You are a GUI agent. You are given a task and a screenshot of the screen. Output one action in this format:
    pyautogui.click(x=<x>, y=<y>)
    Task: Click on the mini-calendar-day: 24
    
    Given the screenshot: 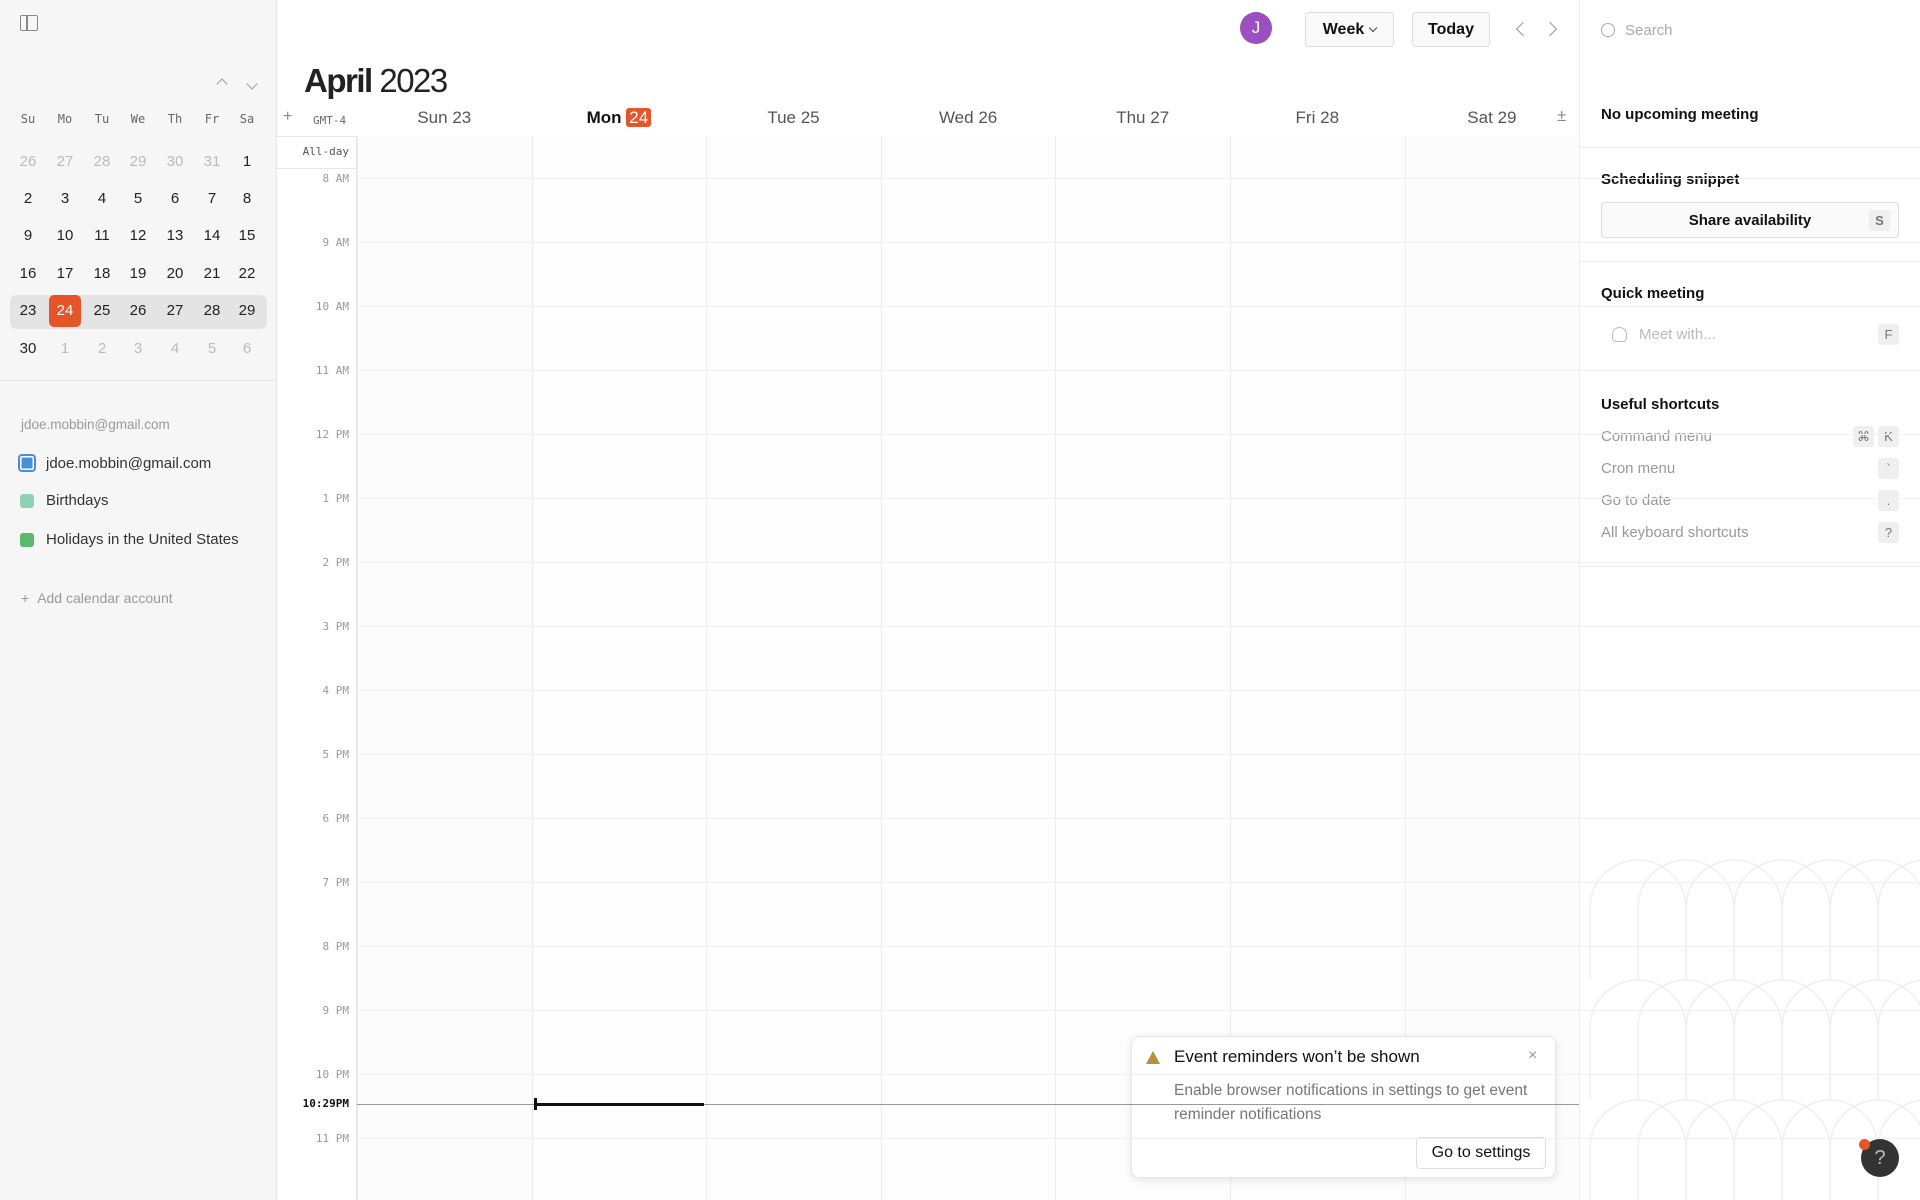 What is the action you would take?
    pyautogui.click(x=65, y=311)
    